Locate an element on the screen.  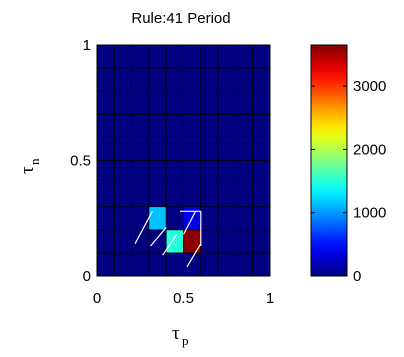
y-tick-label: 0 is located at coordinates (87, 276).